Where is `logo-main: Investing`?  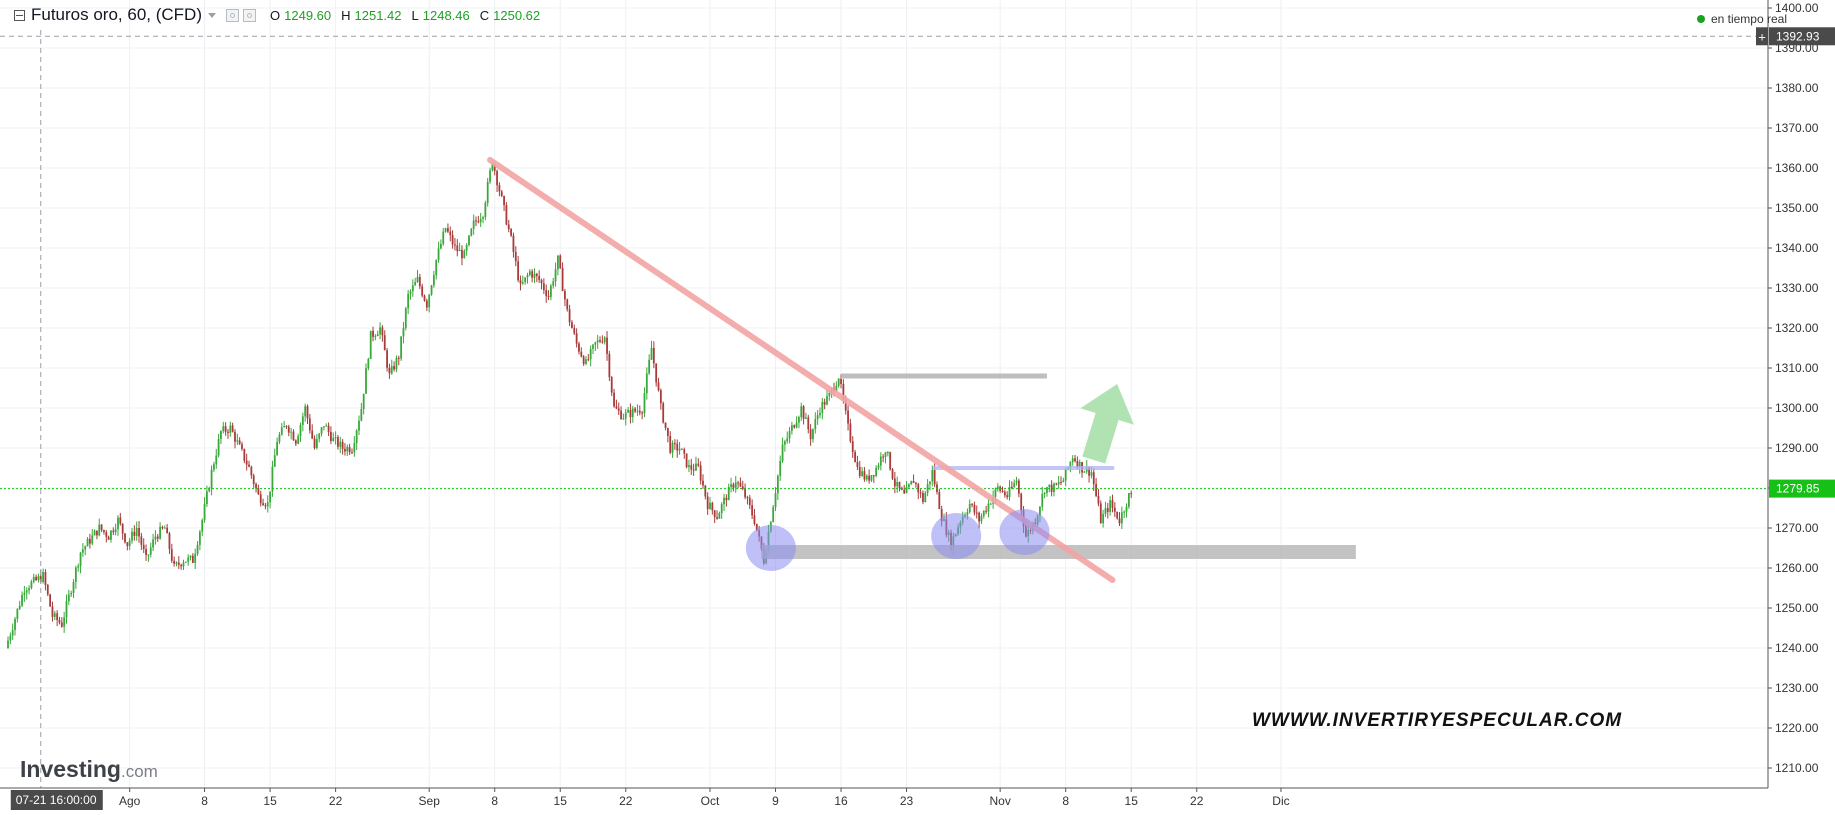 logo-main: Investing is located at coordinates (70, 769).